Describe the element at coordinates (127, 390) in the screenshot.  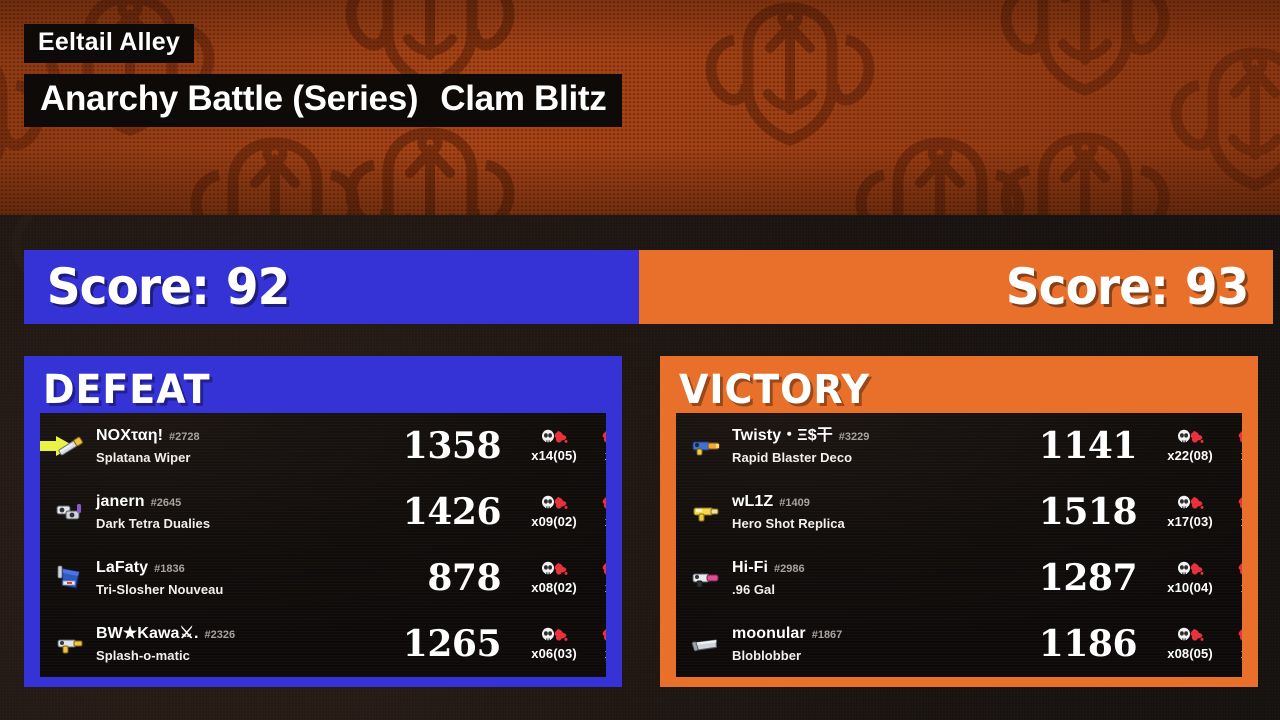
I see `team-result-alpha: DEFEAT` at that location.